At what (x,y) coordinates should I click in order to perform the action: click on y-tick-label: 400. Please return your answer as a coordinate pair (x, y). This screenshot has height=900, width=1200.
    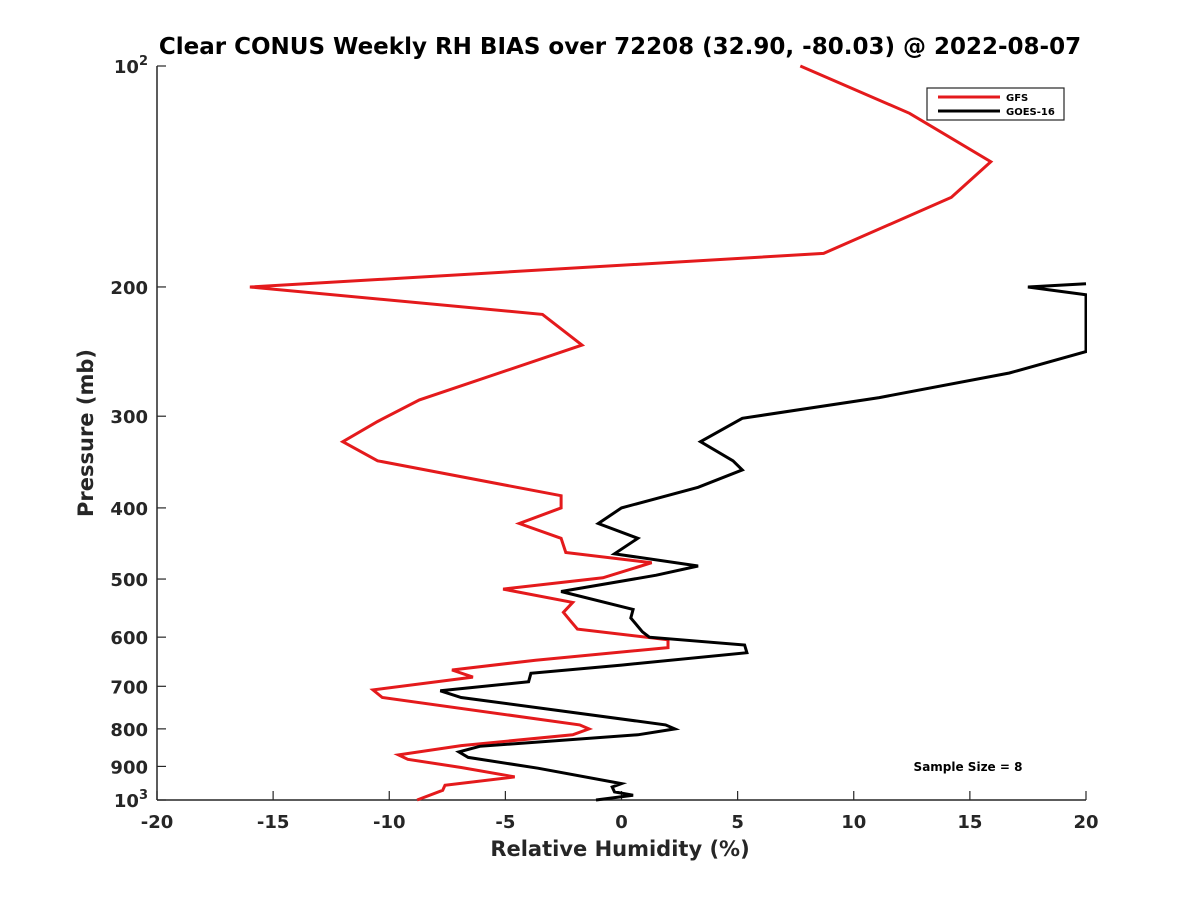
    Looking at the image, I should click on (129, 509).